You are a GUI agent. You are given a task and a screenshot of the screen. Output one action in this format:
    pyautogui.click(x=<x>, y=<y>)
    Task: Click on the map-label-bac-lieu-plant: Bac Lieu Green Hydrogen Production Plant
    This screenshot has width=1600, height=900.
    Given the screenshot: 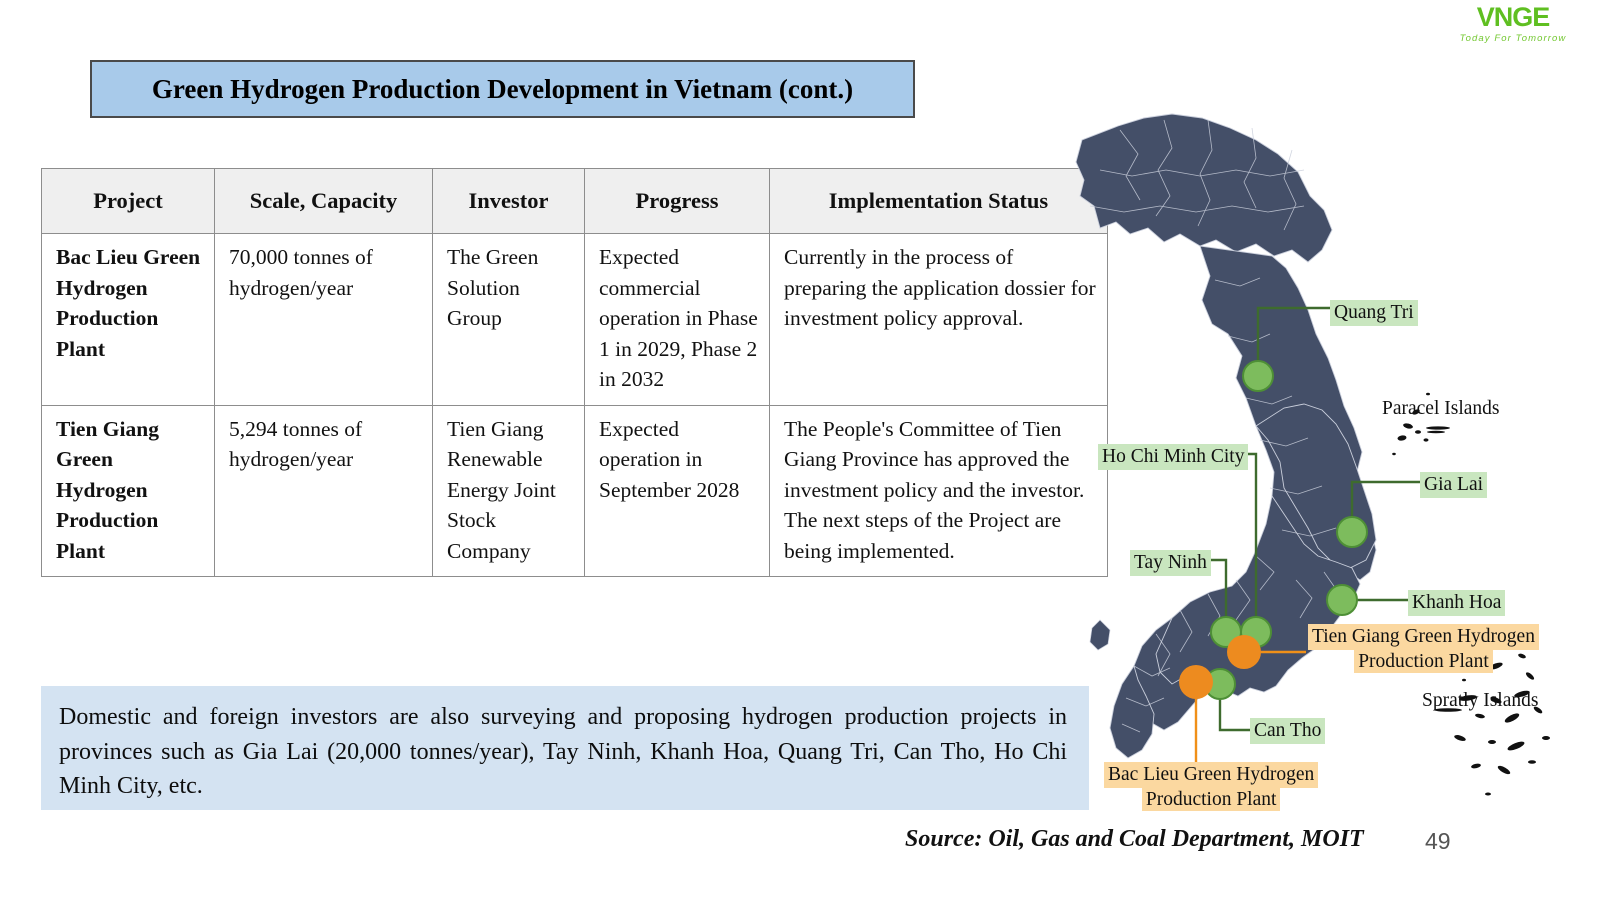 What is the action you would take?
    pyautogui.click(x=1211, y=787)
    